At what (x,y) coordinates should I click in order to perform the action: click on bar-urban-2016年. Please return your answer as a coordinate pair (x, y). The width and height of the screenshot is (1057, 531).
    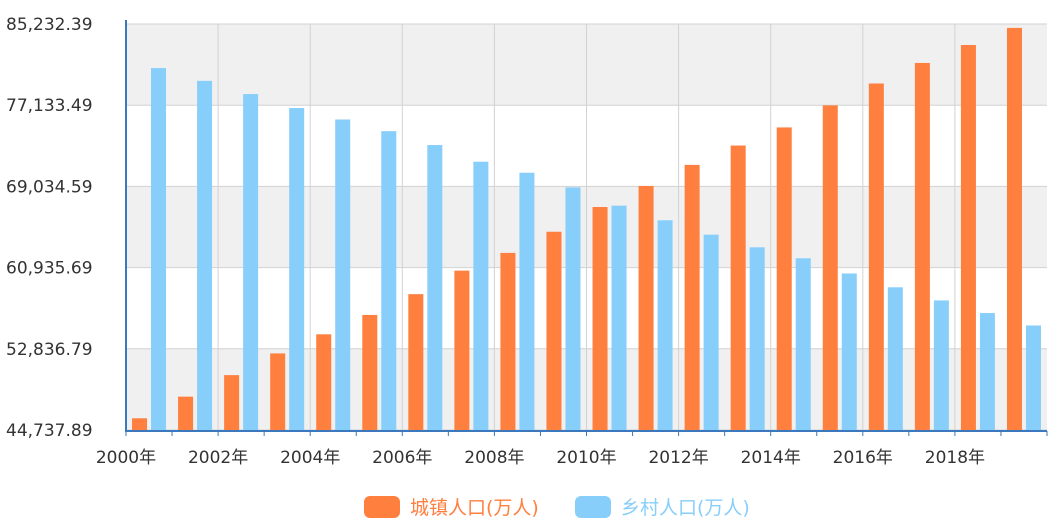
    Looking at the image, I should click on (876, 256).